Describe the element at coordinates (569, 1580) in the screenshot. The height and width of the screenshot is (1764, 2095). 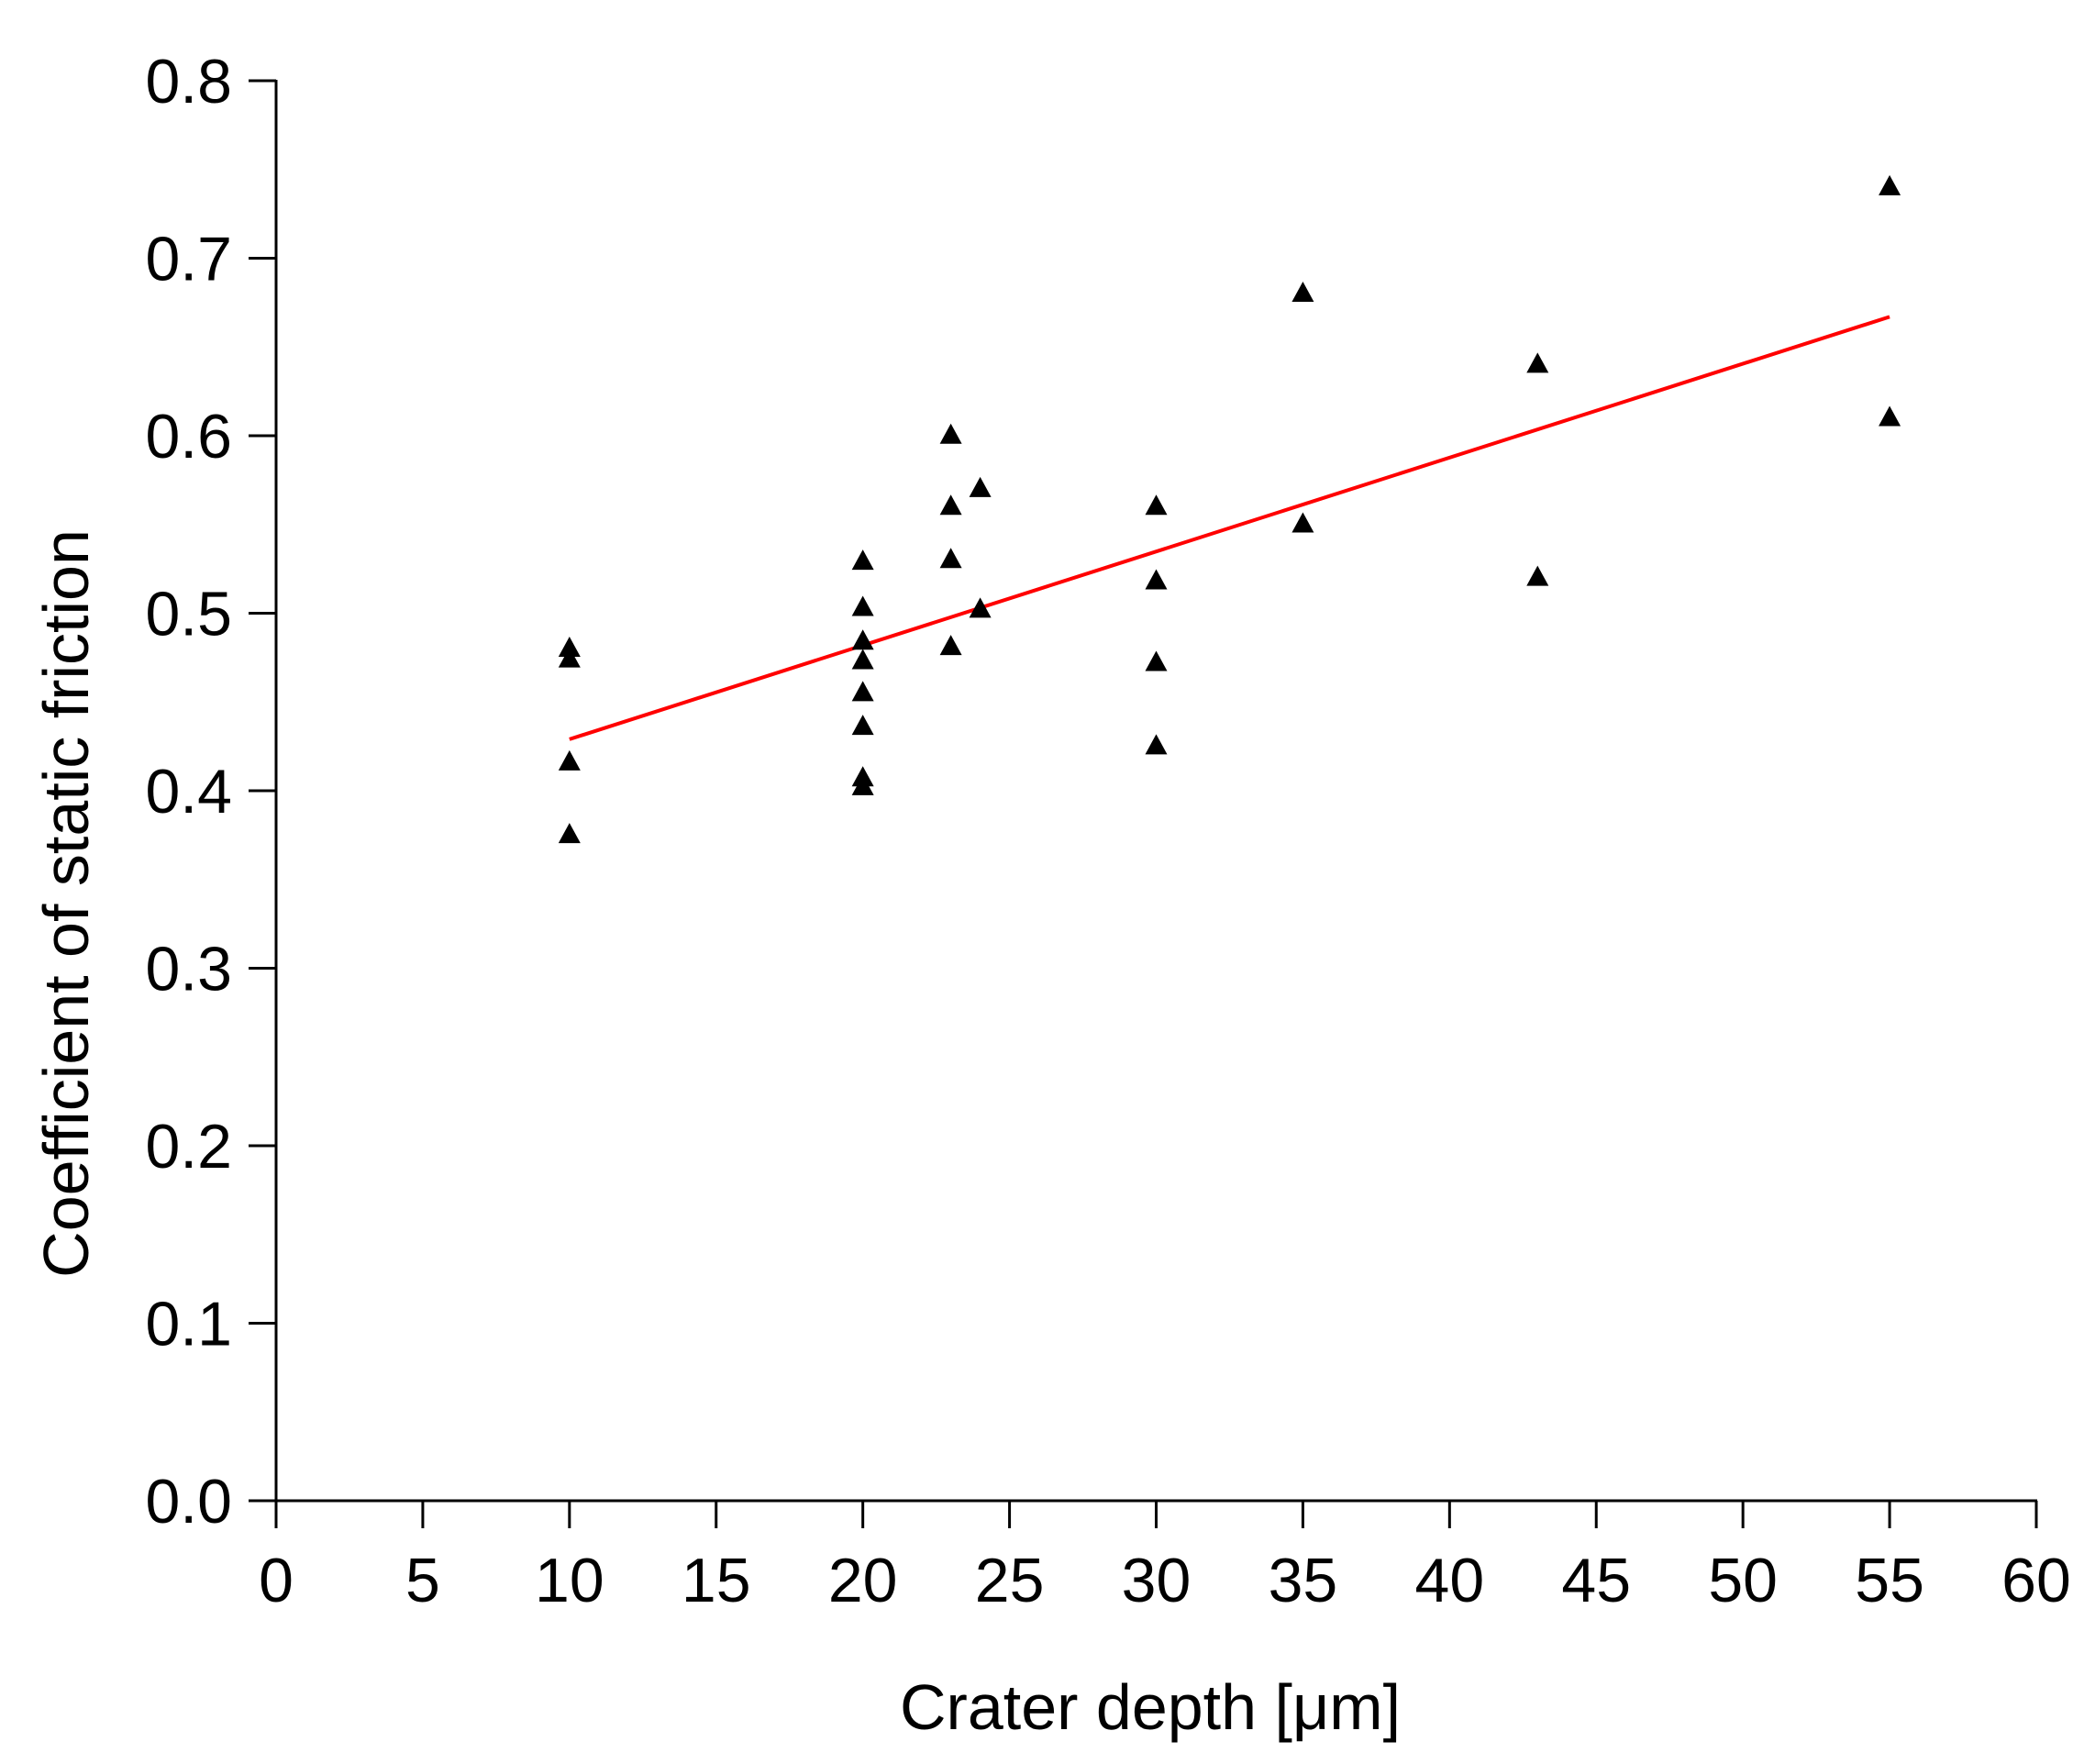
I see `x-tick-label: 10` at that location.